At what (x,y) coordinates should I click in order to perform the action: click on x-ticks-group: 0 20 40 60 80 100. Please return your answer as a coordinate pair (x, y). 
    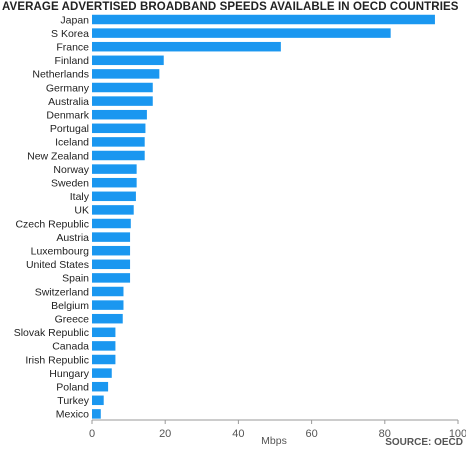
    Looking at the image, I should click on (277, 430).